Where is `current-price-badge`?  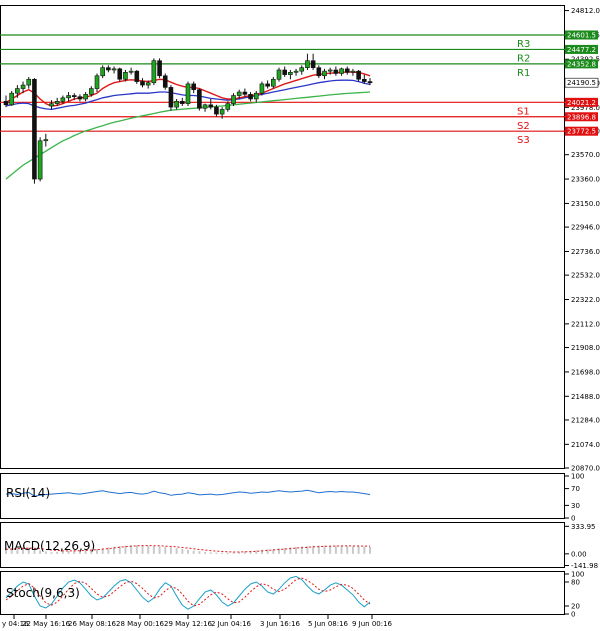
current-price-badge is located at coordinates (581, 82).